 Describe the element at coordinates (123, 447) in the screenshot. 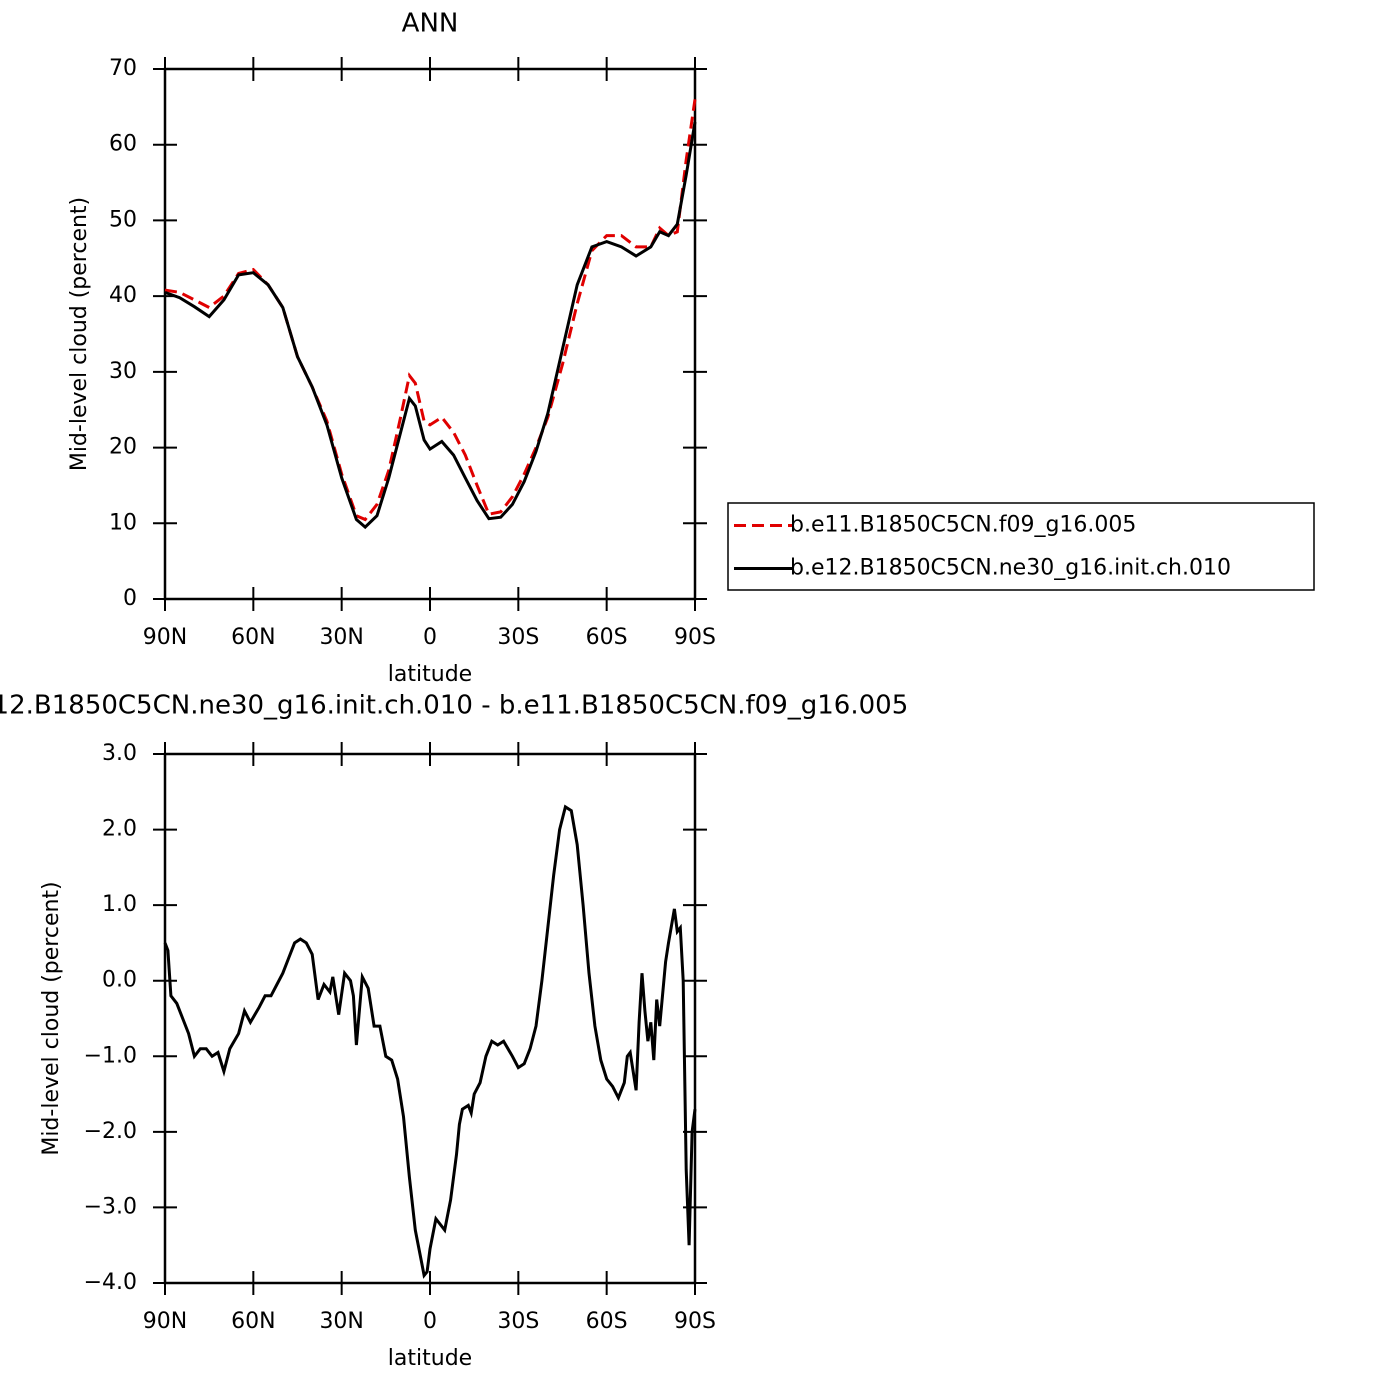

I see `y-tick-label: 20` at that location.